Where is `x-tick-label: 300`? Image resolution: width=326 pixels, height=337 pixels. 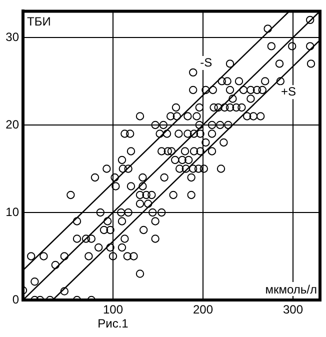
x-tick-label: 300 is located at coordinates (293, 309).